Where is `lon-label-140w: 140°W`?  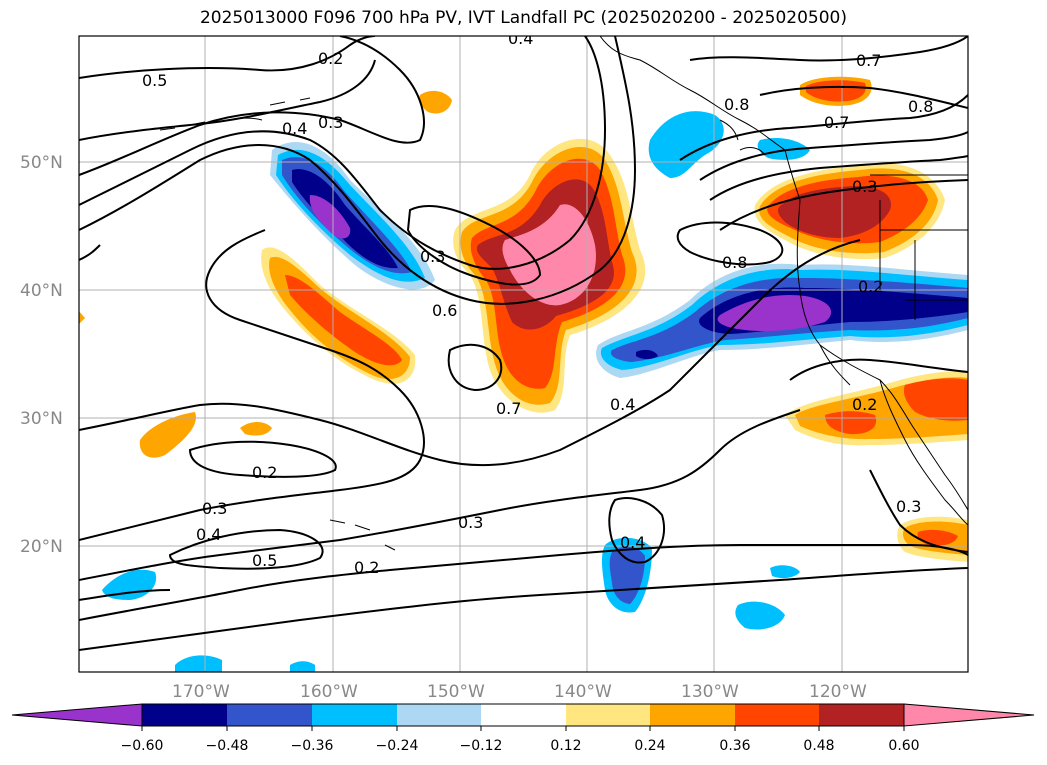
lon-label-140w: 140°W is located at coordinates (583, 692).